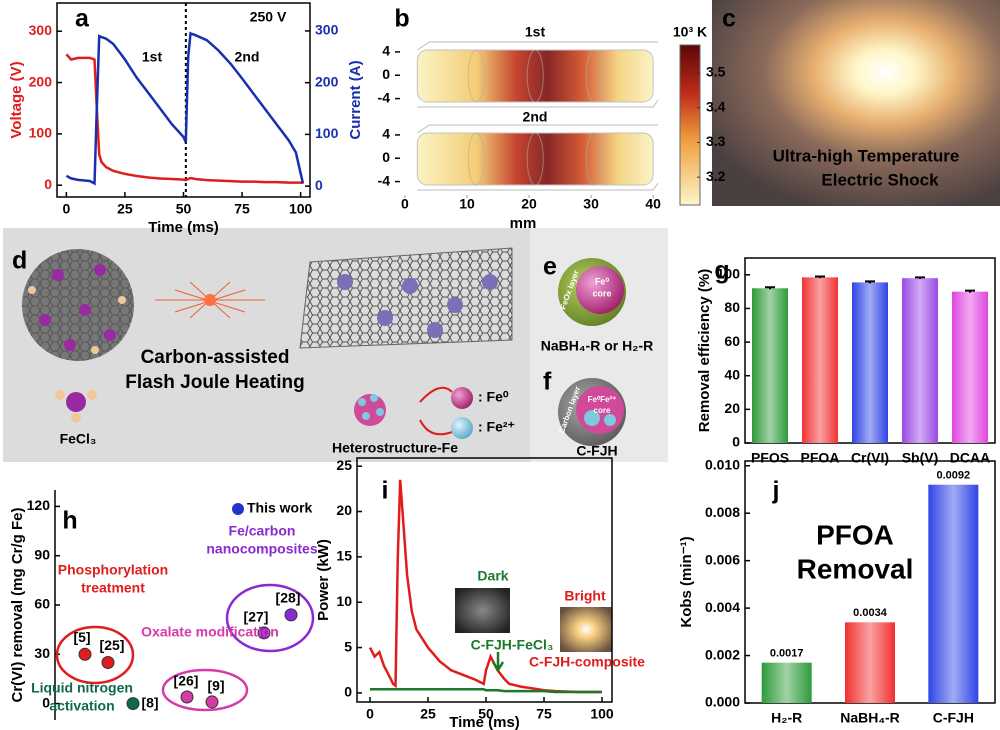 This screenshot has width=1000, height=730. I want to click on y-tick-label: 10, so click(344, 601).